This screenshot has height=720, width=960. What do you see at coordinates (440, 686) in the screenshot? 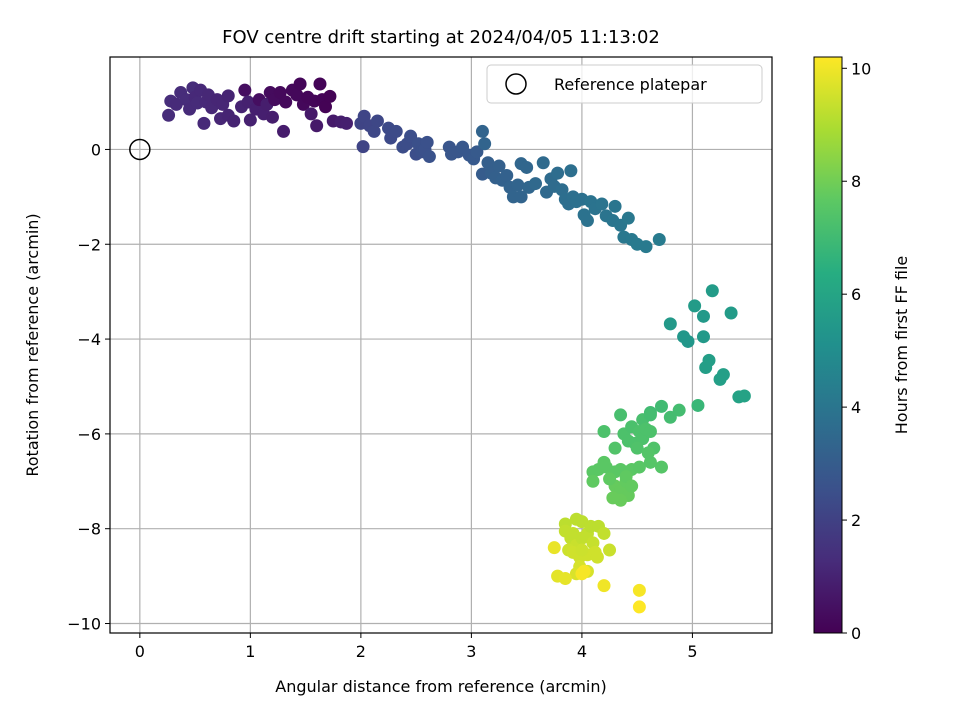
I see `x-axis-label: Angular distance from reference (arcmin)` at bounding box center [440, 686].